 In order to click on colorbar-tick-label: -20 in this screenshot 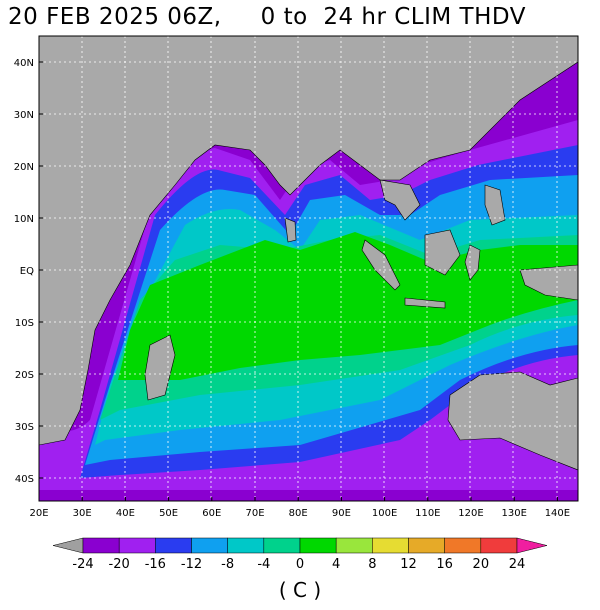, I will do `click(119, 564)`.